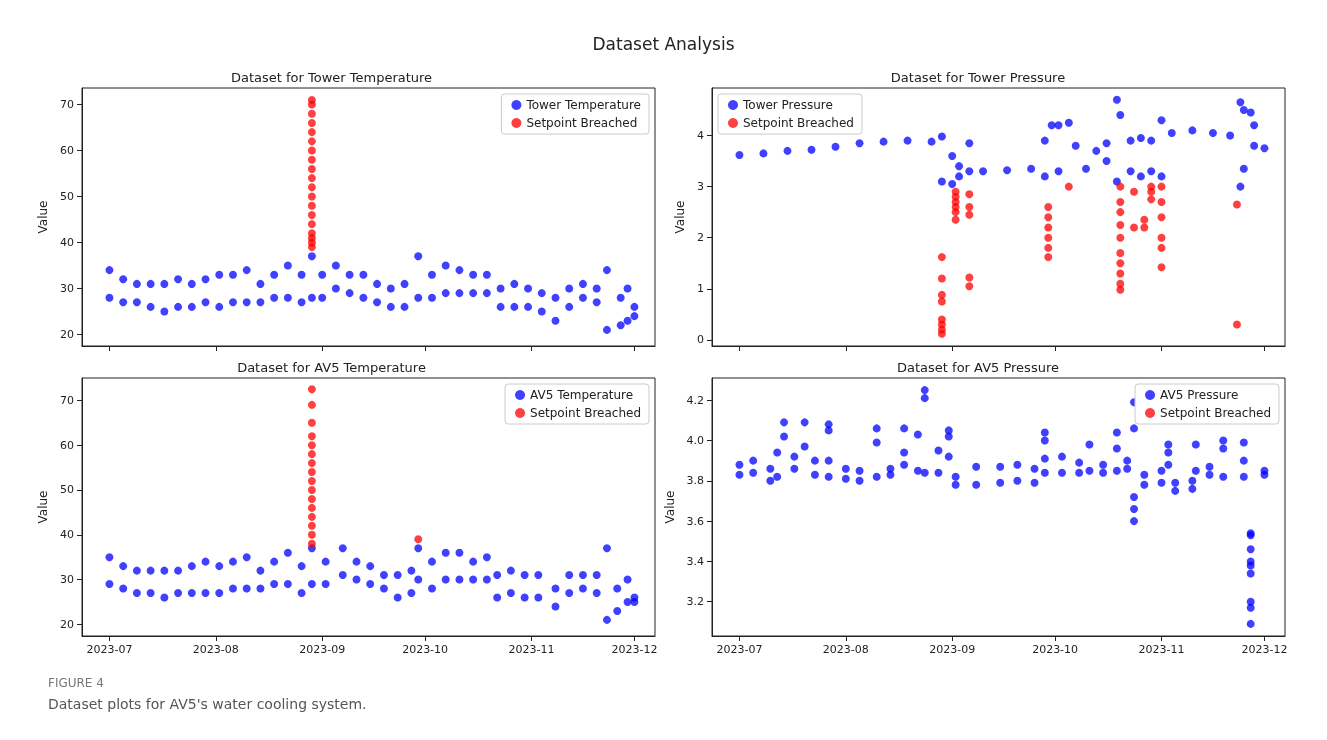 This screenshot has height=740, width=1327. I want to click on y-tick-label: 3, so click(700, 187).